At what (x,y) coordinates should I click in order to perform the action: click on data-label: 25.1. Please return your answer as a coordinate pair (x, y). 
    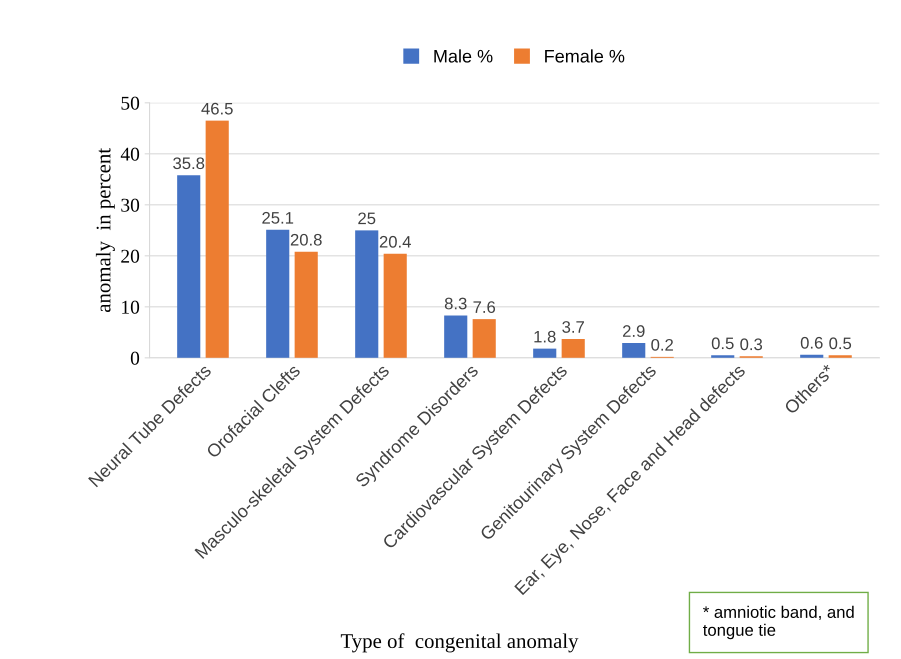
    Looking at the image, I should click on (278, 218).